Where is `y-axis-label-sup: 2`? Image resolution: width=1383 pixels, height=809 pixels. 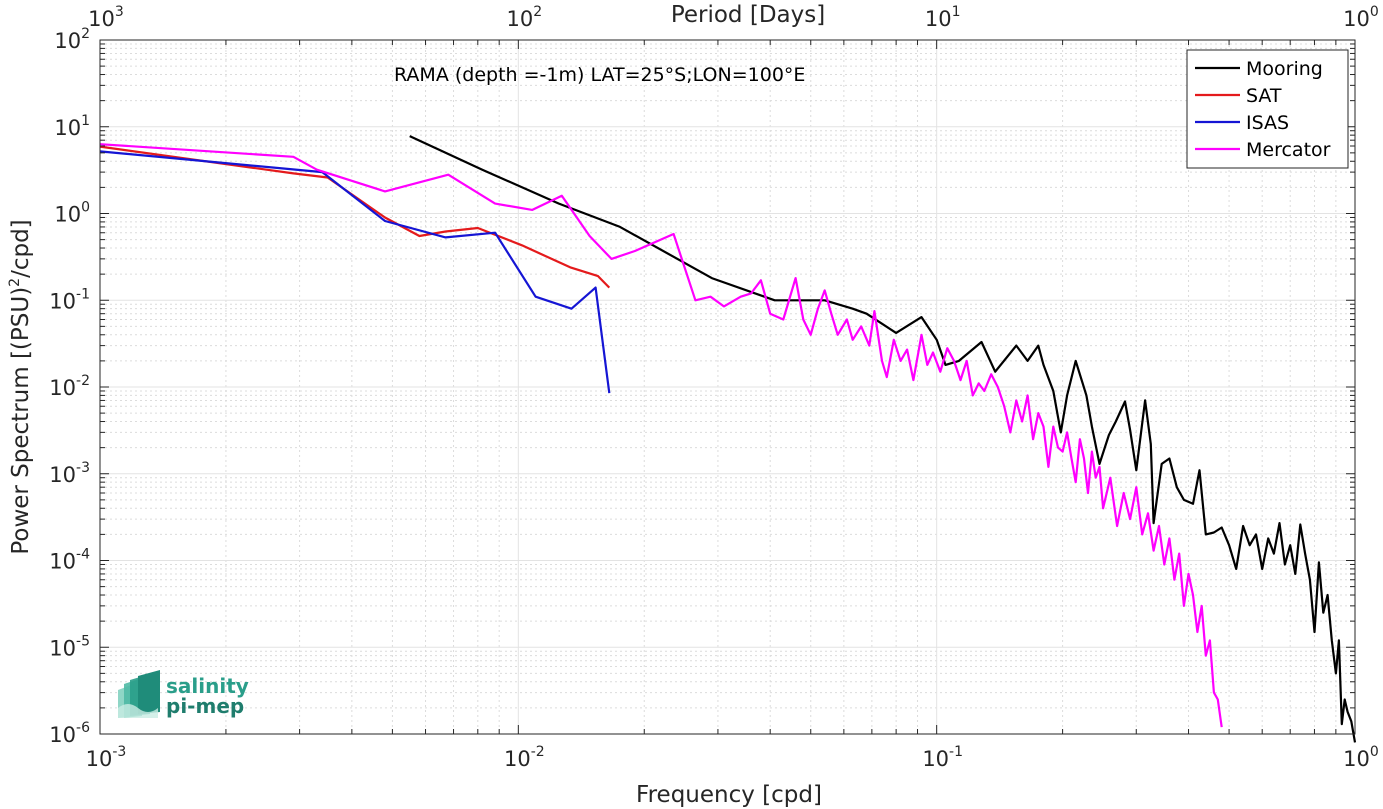
y-axis-label-sup: 2 is located at coordinates (15, 282).